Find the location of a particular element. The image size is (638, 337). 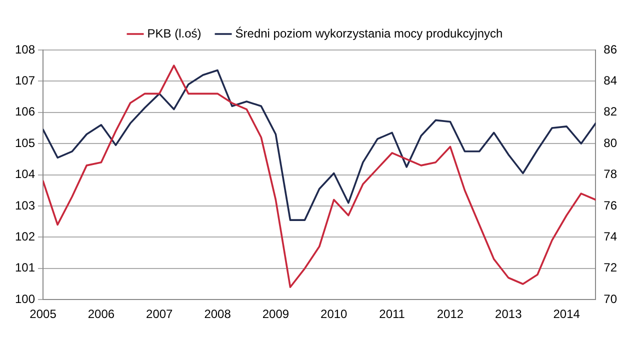

y-tick-label: 100 is located at coordinates (25, 299).